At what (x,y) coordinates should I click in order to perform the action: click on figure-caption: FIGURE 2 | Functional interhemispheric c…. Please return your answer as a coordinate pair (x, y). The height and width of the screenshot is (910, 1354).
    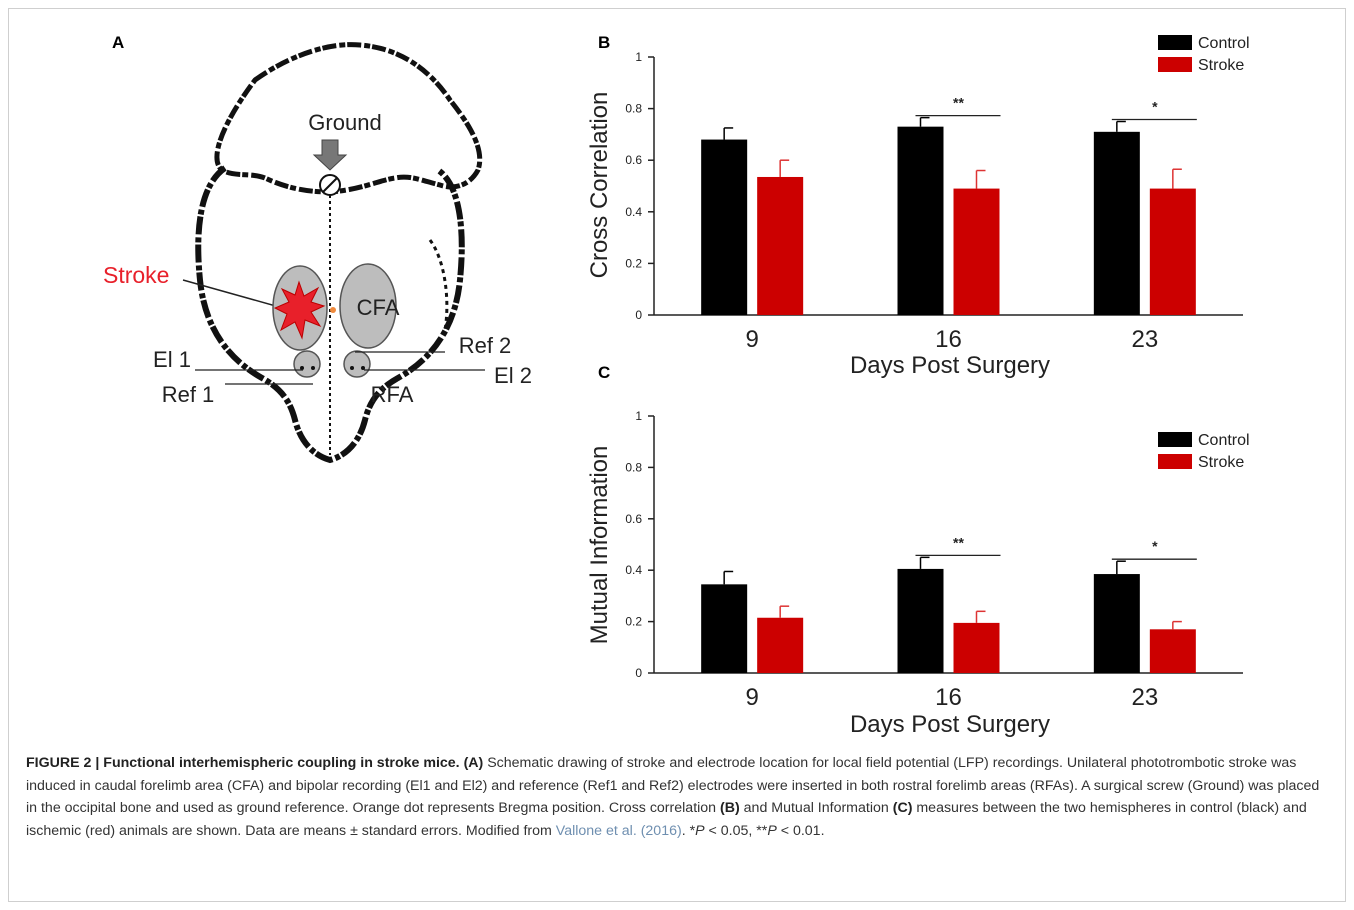
    Looking at the image, I should click on (679, 797).